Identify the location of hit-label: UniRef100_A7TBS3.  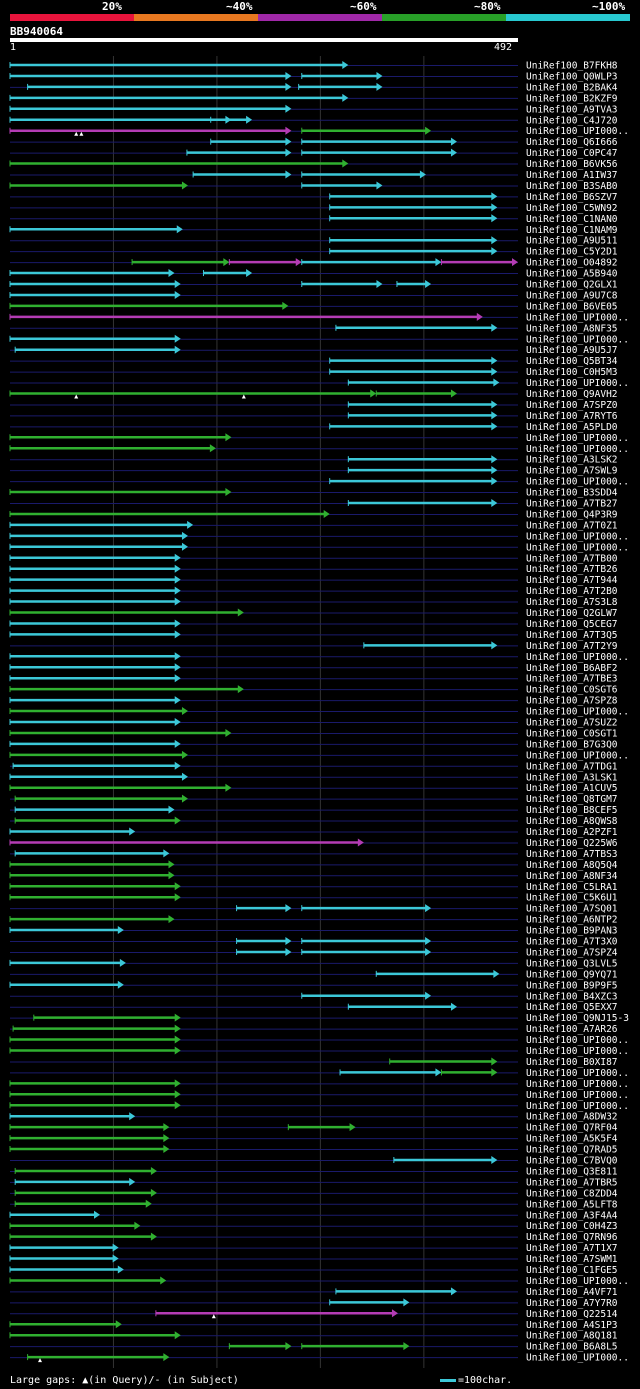
(572, 854).